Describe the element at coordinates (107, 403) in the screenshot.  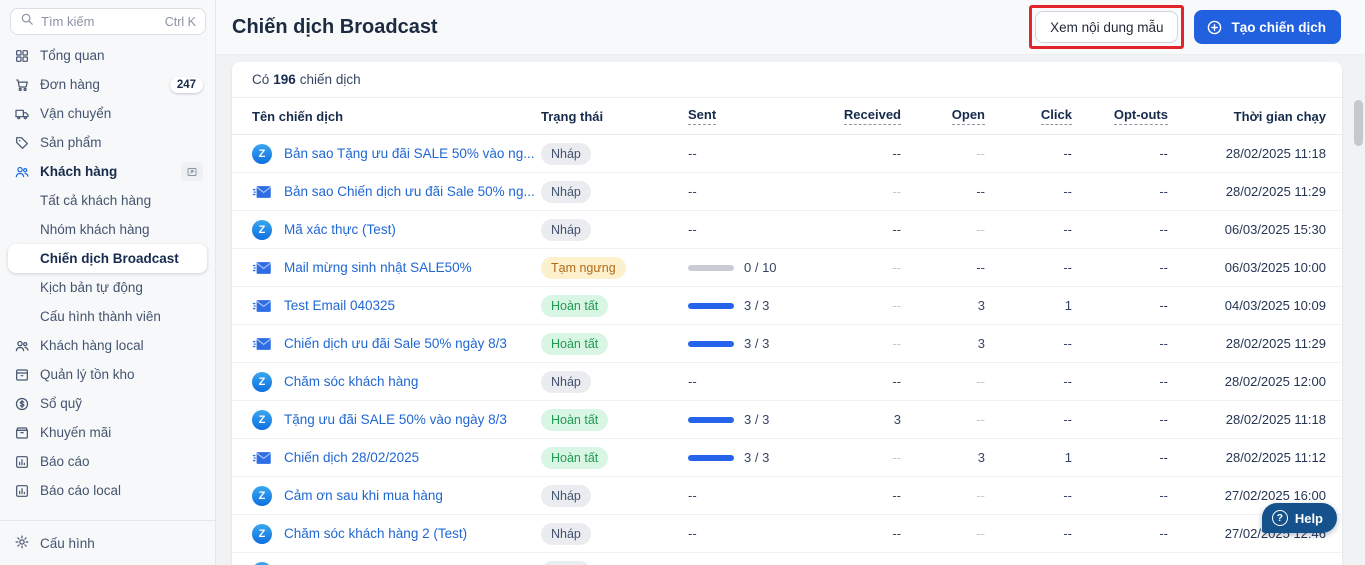
I see `sidebar-item-so-quy: Sổ quỹ` at that location.